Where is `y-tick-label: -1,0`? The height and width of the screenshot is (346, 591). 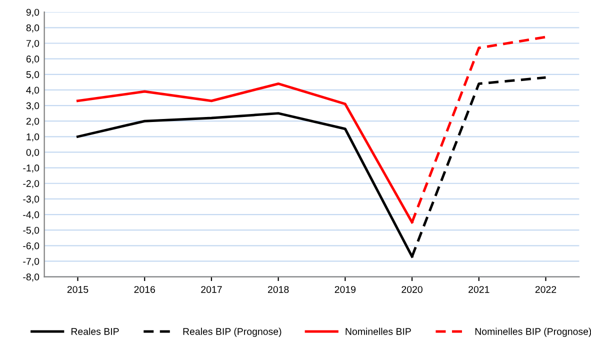
y-tick-label: -1,0 is located at coordinates (31, 168).